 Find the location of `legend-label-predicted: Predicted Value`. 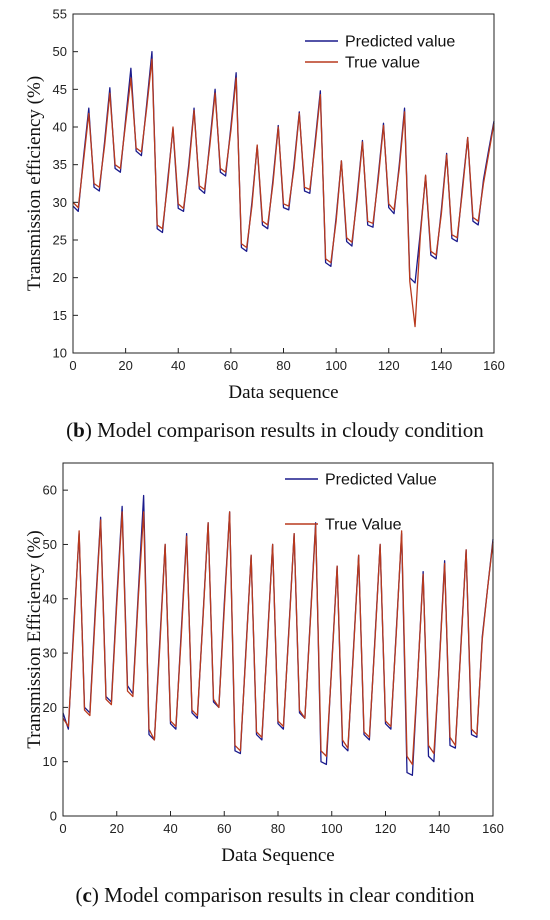

legend-label-predicted: Predicted Value is located at coordinates (381, 480).